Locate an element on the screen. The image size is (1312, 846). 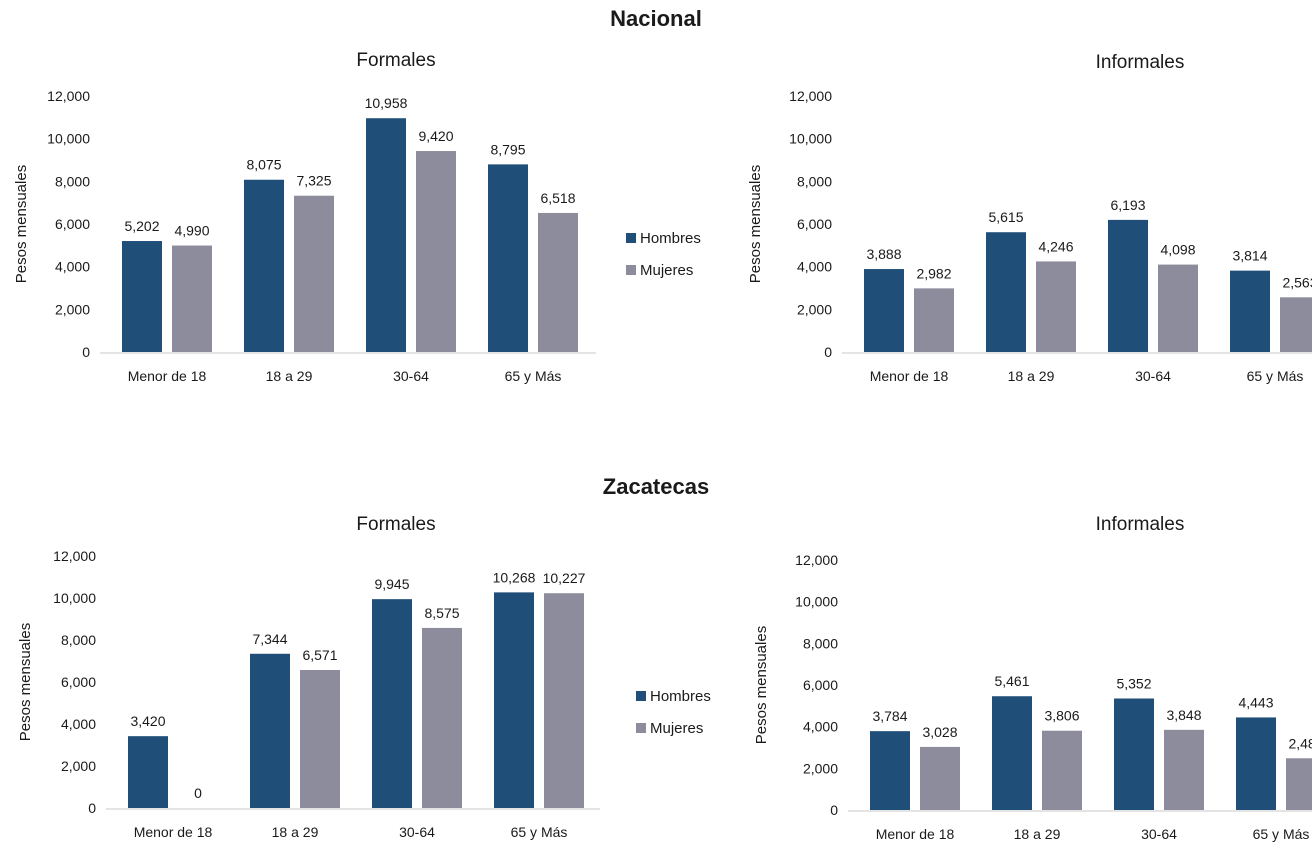
legend-label-mujeres: Mujeres is located at coordinates (667, 270).